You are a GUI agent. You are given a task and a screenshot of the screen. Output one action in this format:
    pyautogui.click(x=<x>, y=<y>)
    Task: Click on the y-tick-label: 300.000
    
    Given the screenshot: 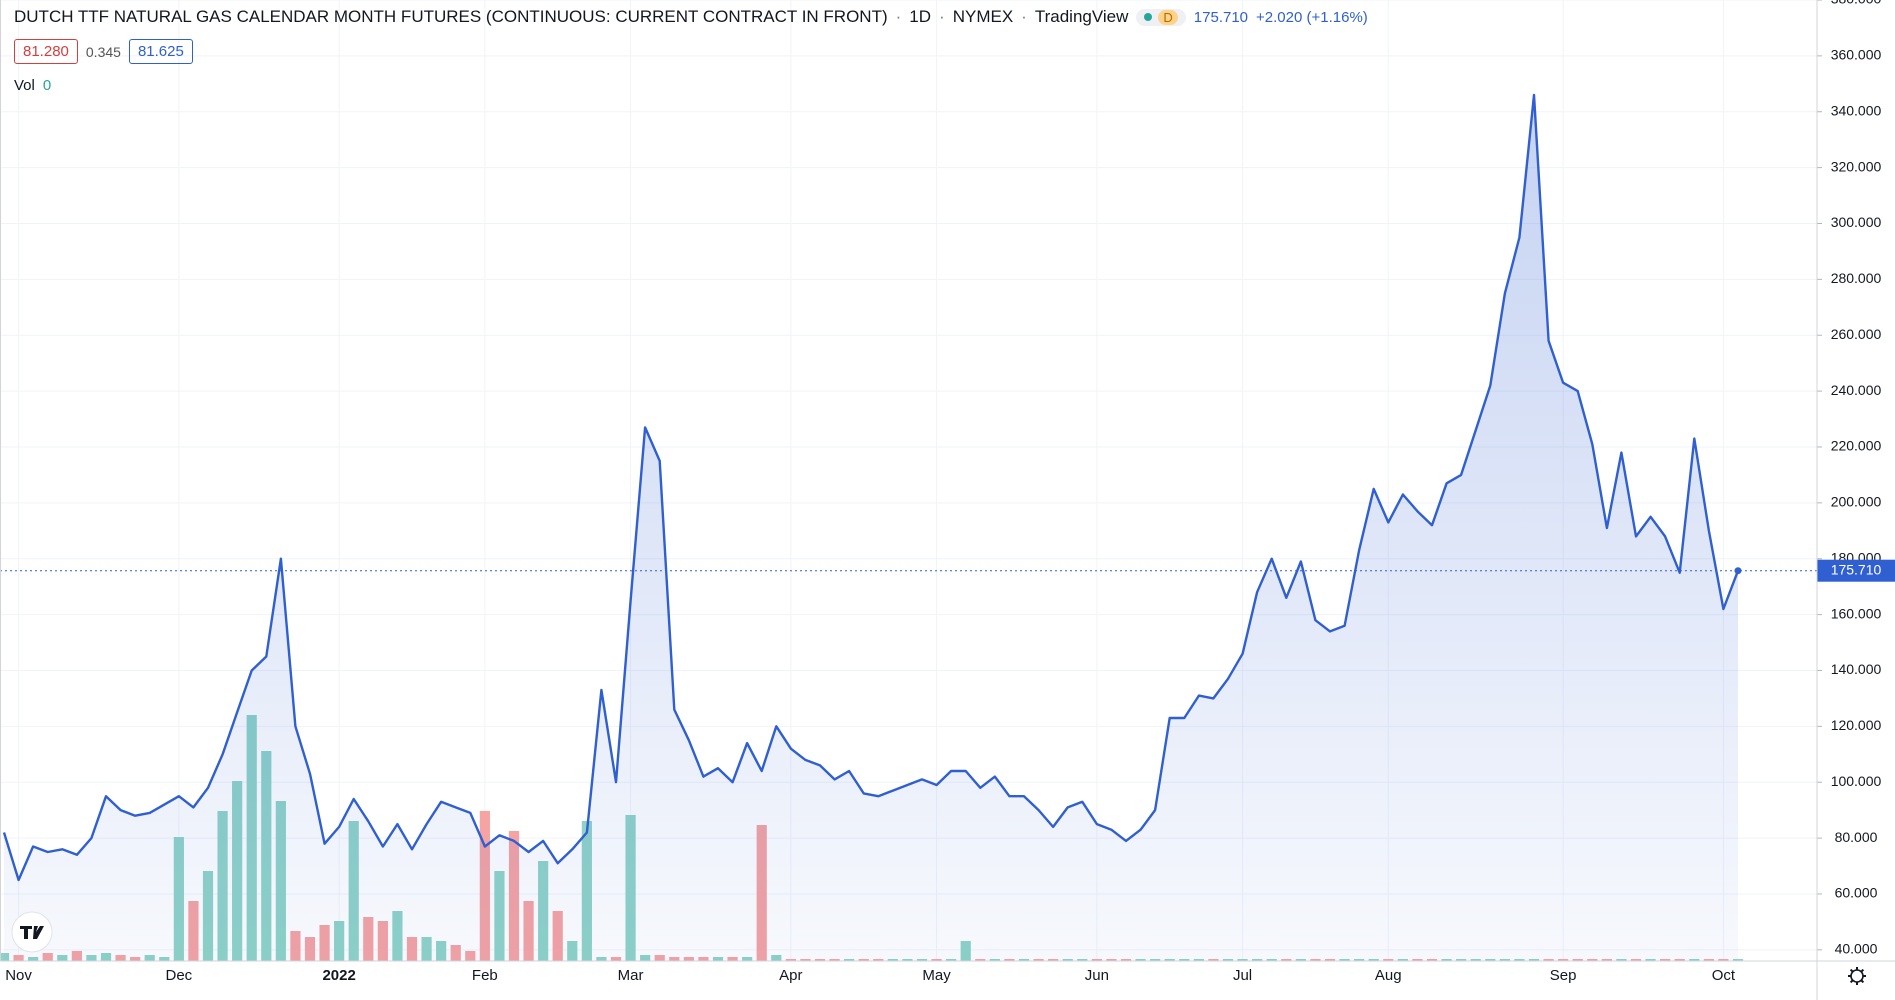 What is the action you would take?
    pyautogui.click(x=1856, y=222)
    